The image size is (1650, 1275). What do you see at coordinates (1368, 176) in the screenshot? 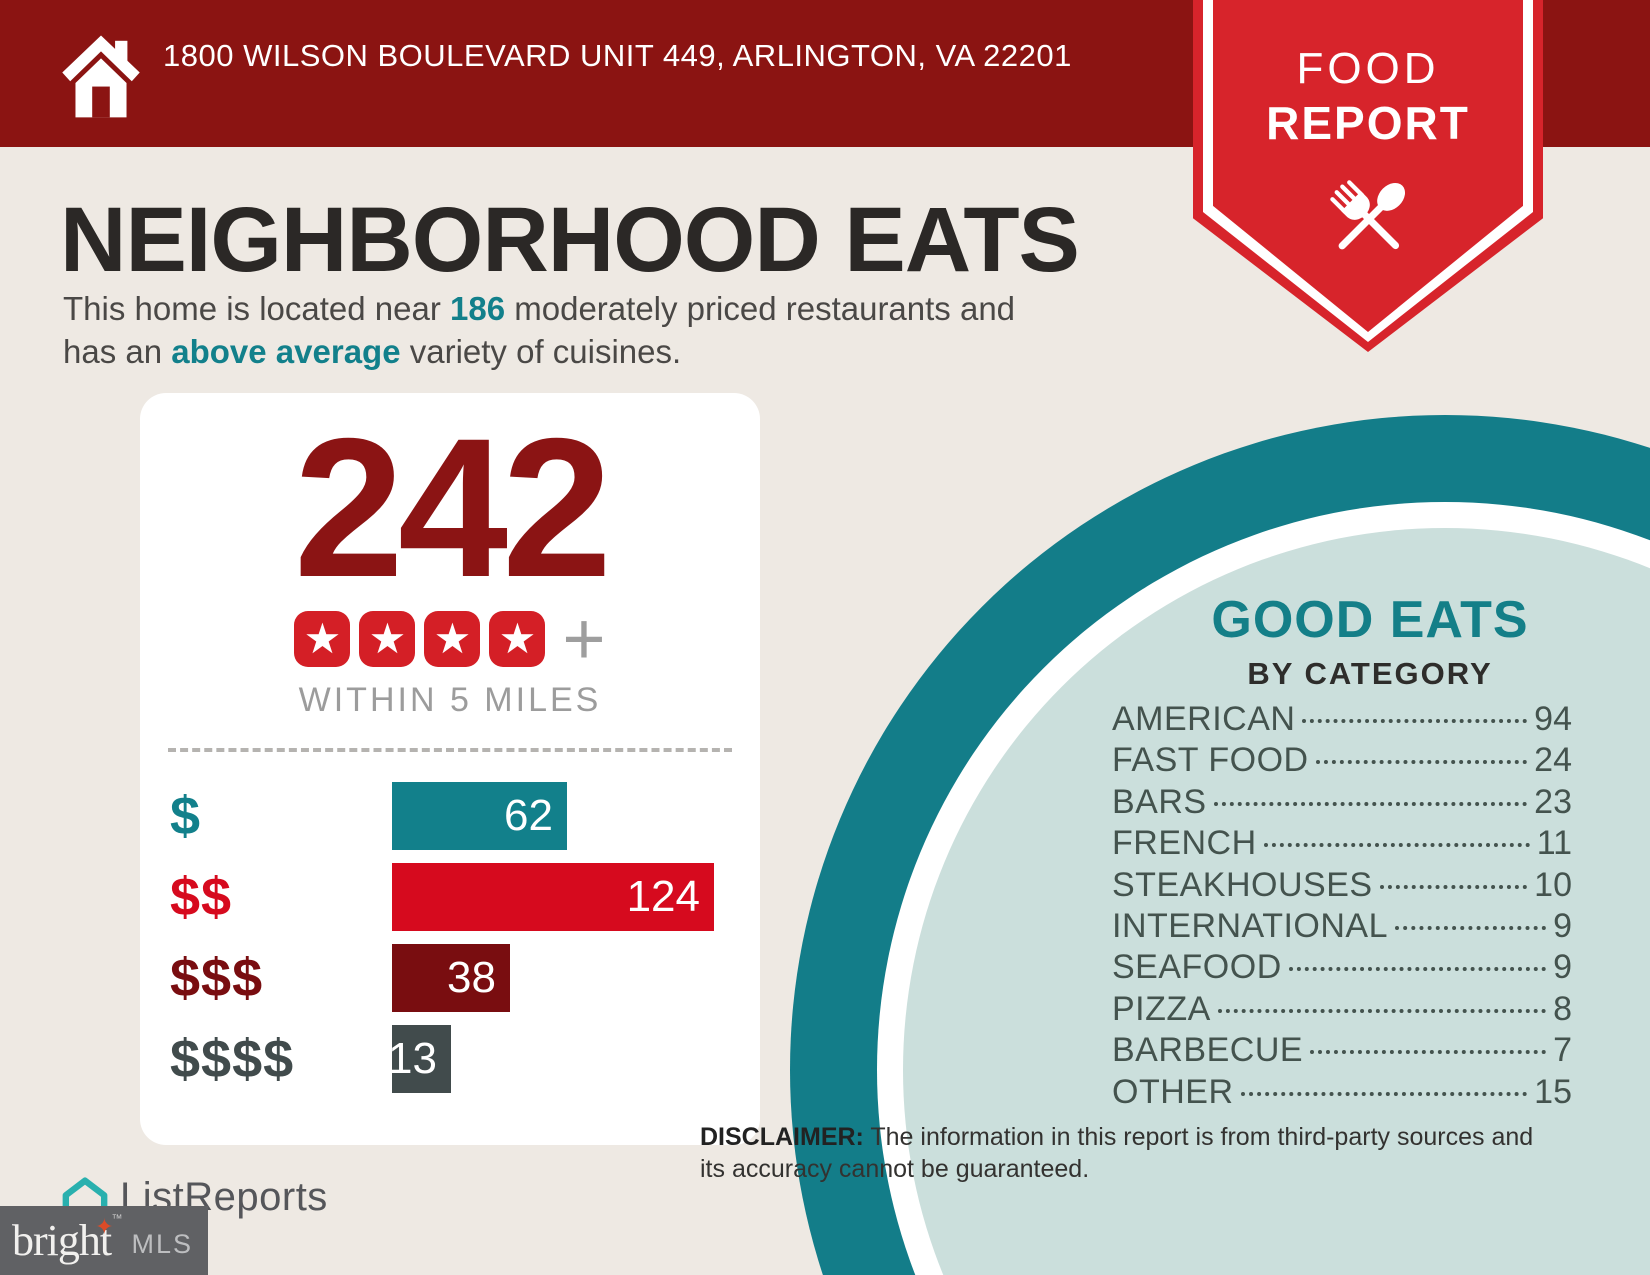
I see `food-report-ribbon: FOOD REPORT` at bounding box center [1368, 176].